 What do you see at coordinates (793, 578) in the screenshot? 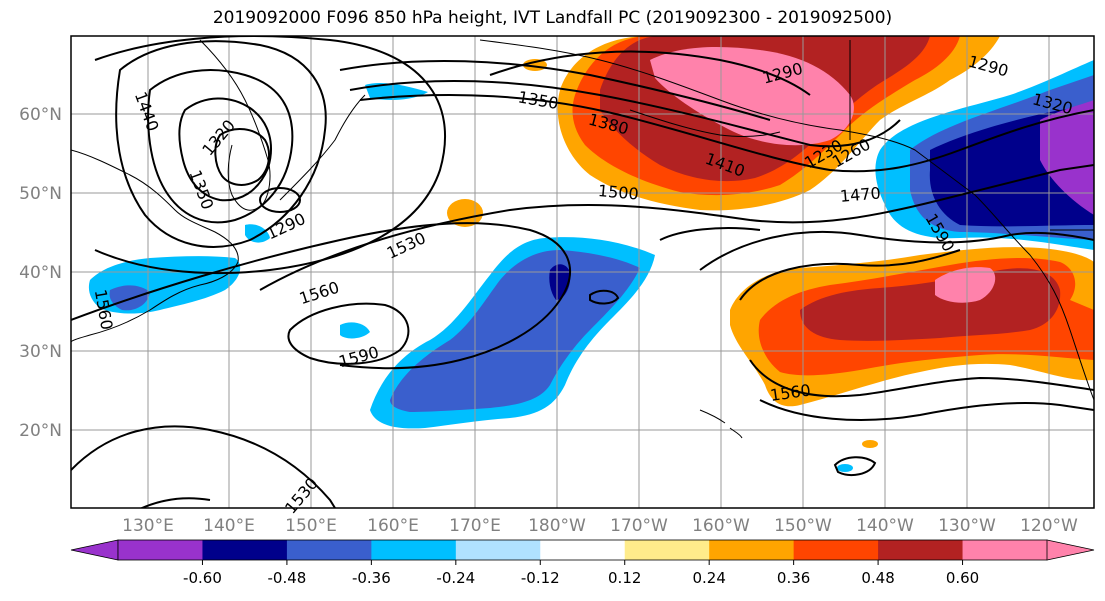
I see `colorbar-tick-label: 0.36` at bounding box center [793, 578].